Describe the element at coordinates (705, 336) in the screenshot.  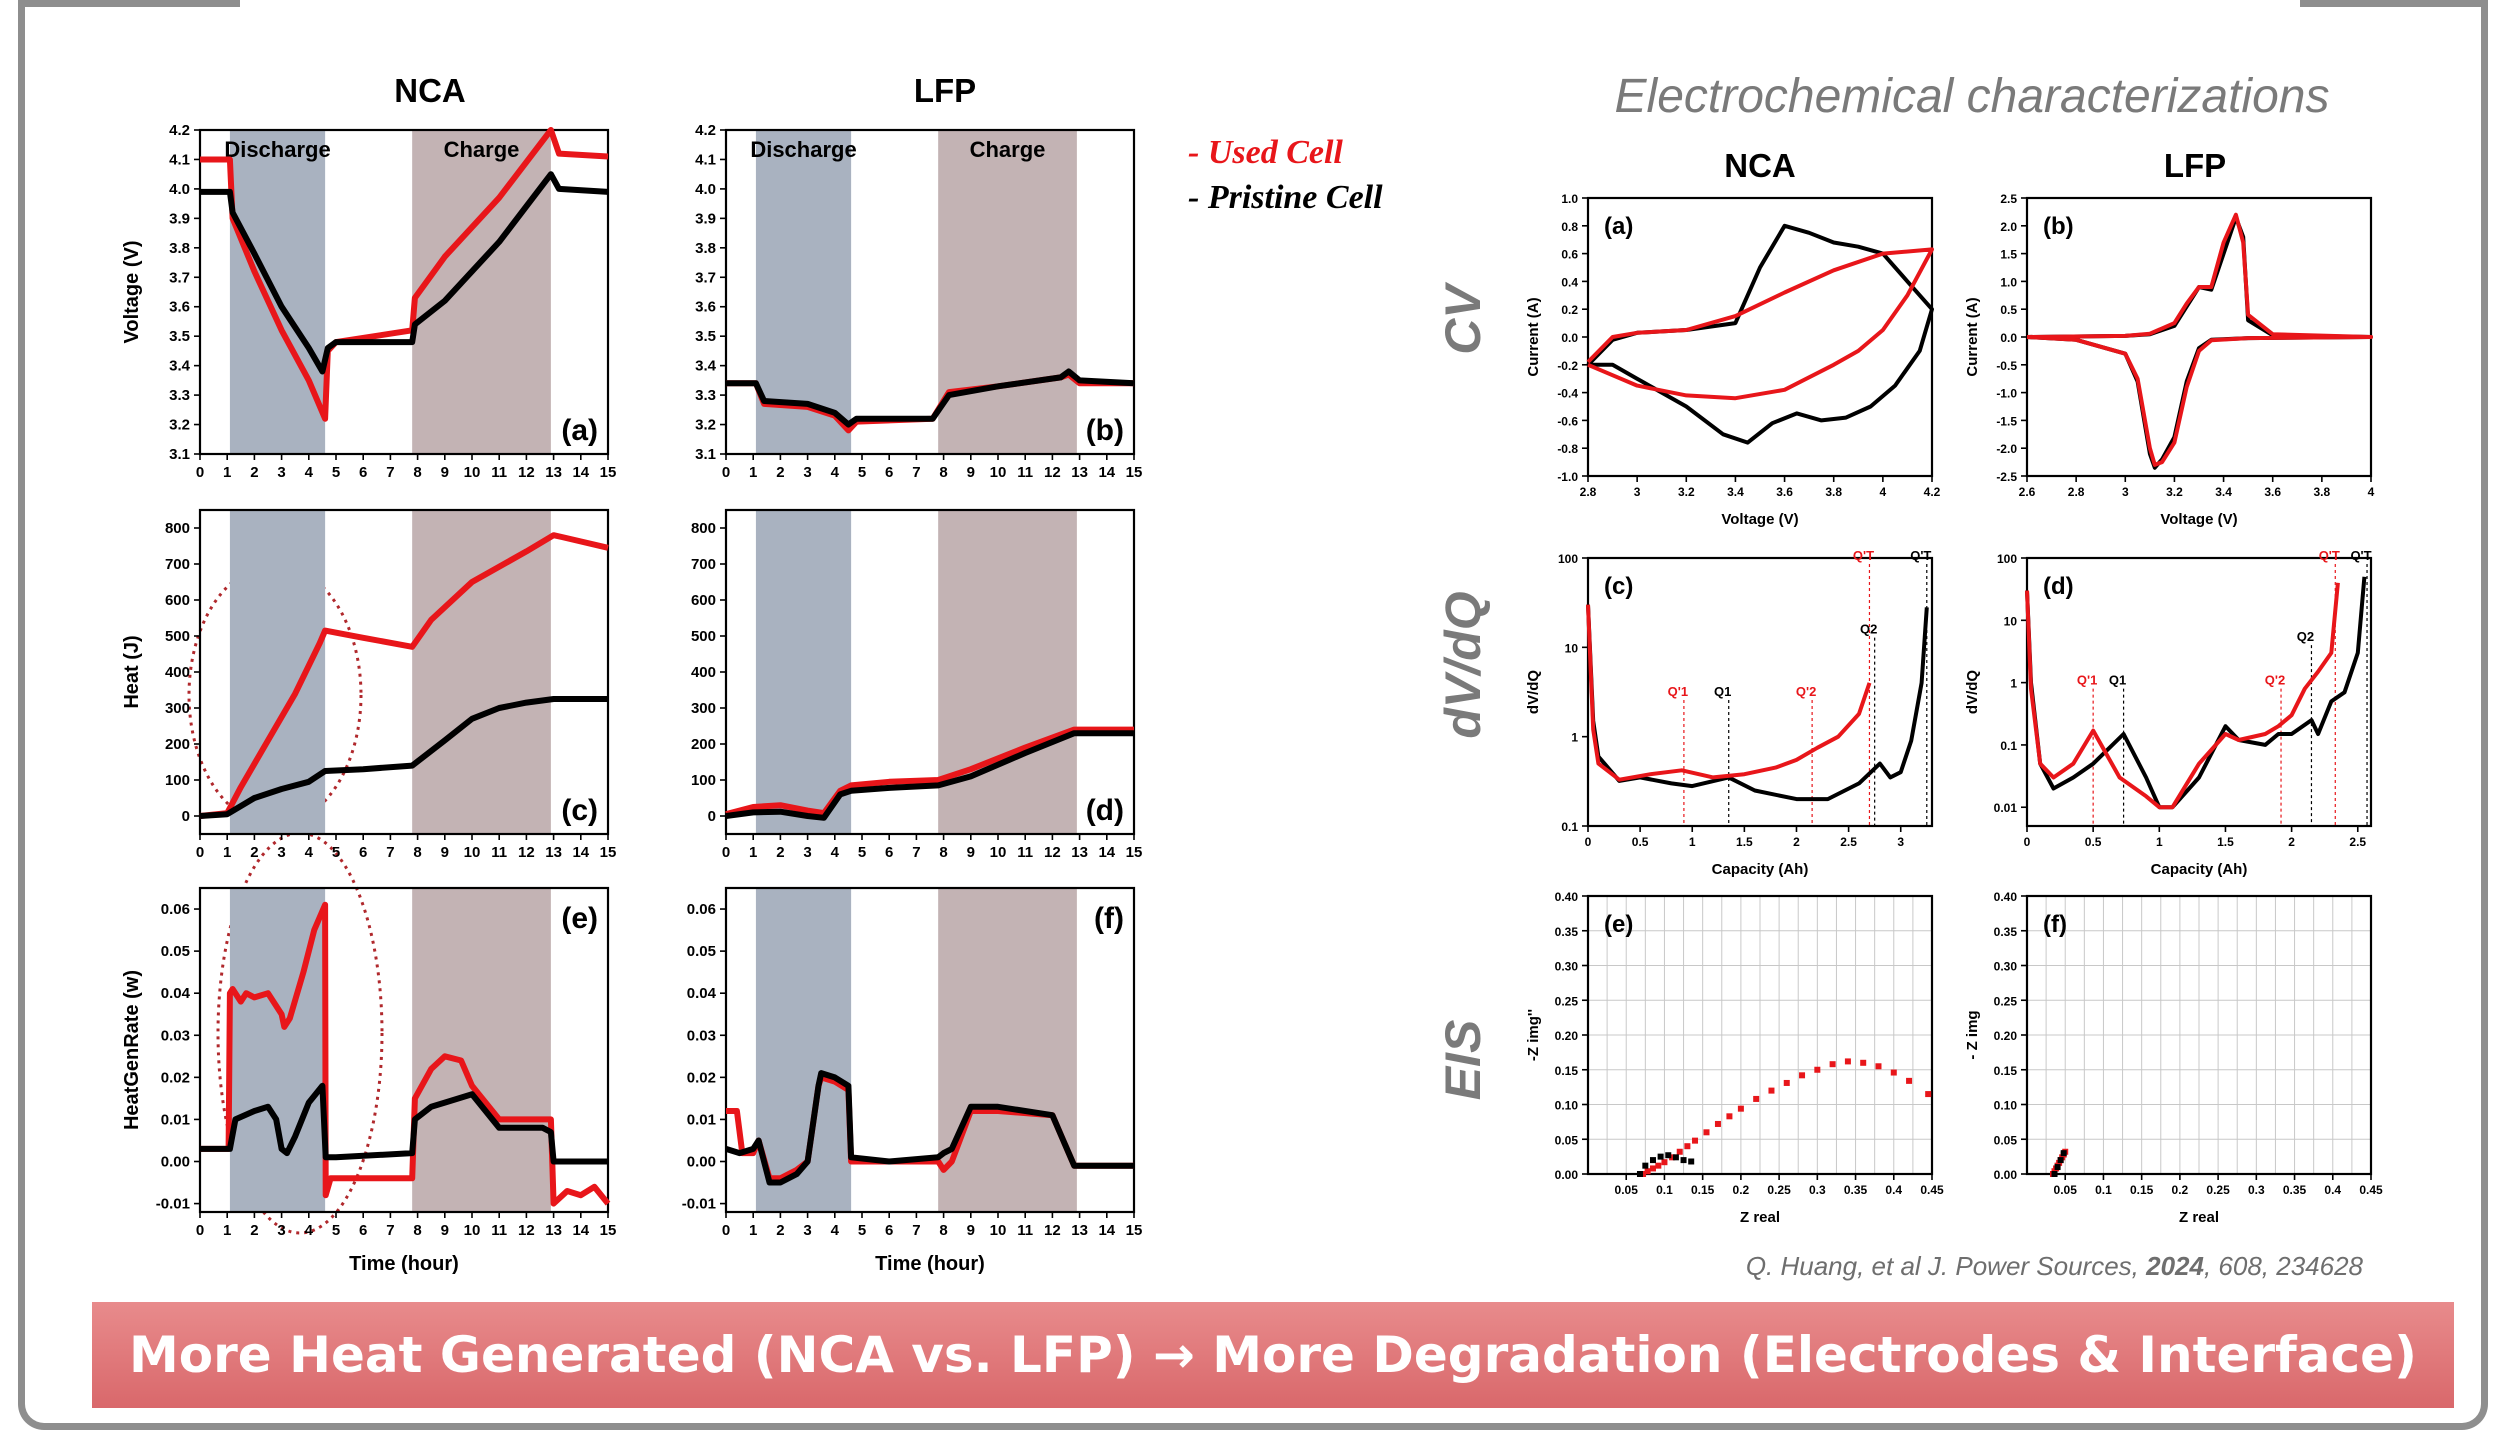
I see `y-tick-label: 3.5` at that location.